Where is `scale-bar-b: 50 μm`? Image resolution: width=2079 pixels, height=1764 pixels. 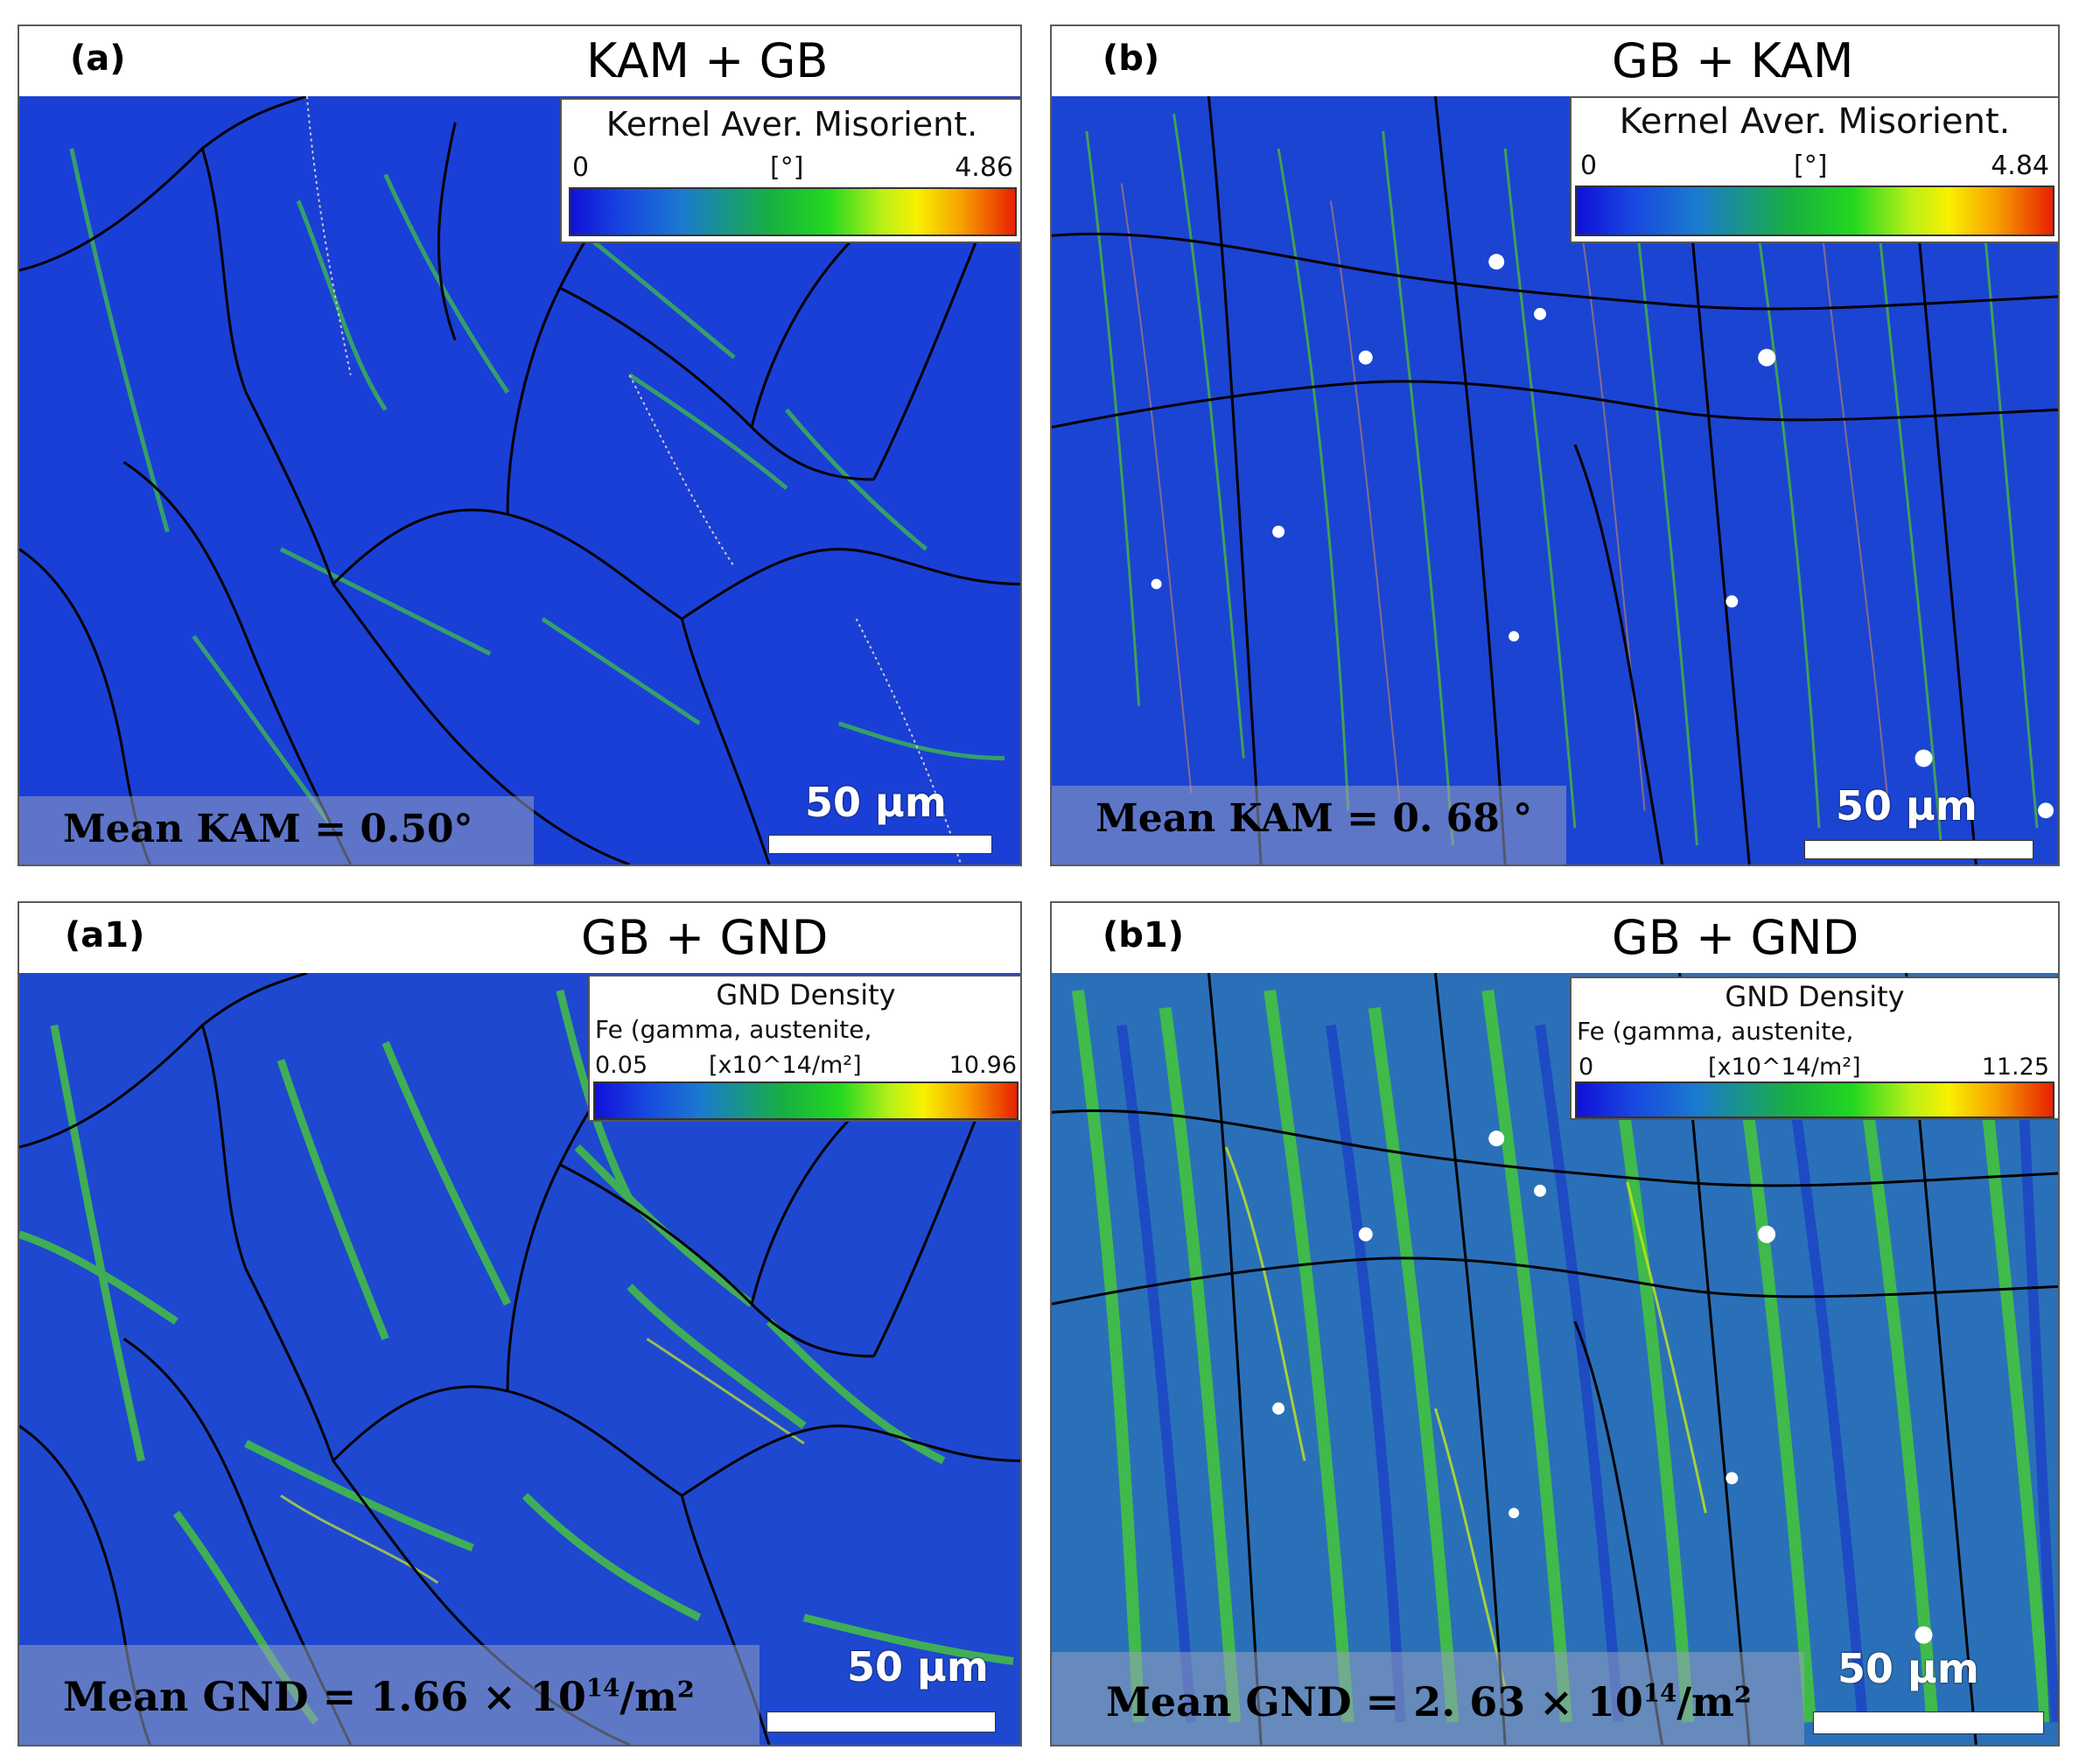
scale-bar-b: 50 μm is located at coordinates (1922, 823).